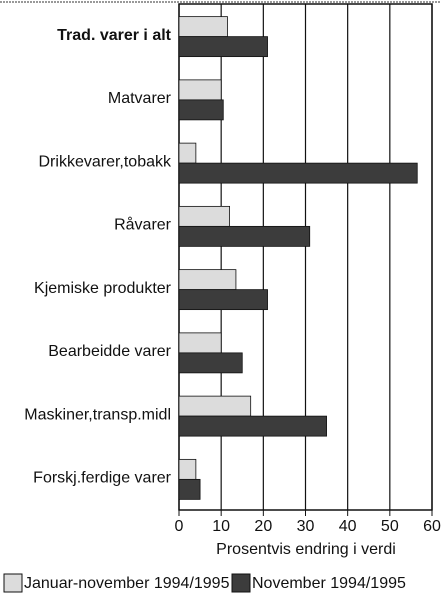 The width and height of the screenshot is (441, 599). What do you see at coordinates (127, 583) in the screenshot?
I see `legend-label: Januar-november 1994/1995` at bounding box center [127, 583].